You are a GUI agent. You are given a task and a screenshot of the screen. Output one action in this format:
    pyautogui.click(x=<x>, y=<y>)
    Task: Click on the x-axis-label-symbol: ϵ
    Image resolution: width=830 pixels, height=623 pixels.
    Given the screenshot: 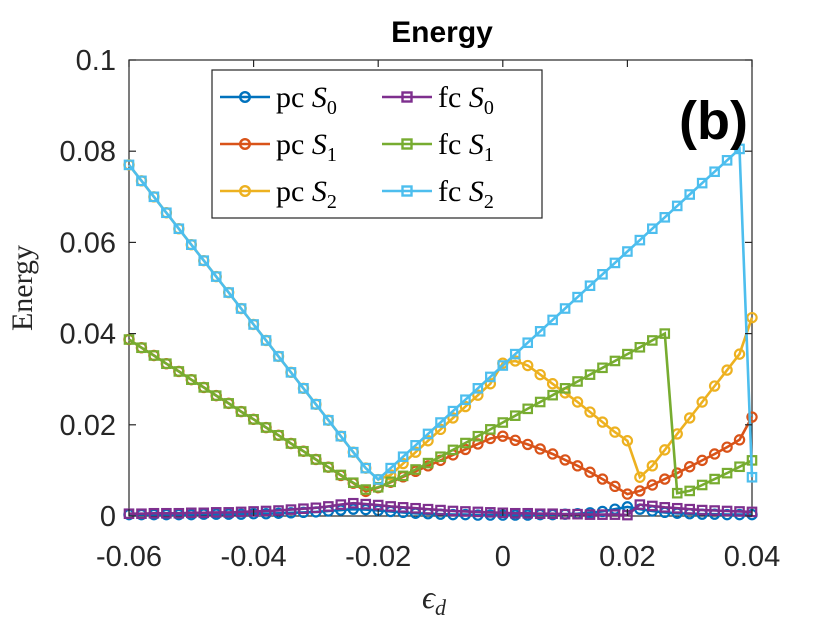 What is the action you would take?
    pyautogui.click(x=429, y=597)
    